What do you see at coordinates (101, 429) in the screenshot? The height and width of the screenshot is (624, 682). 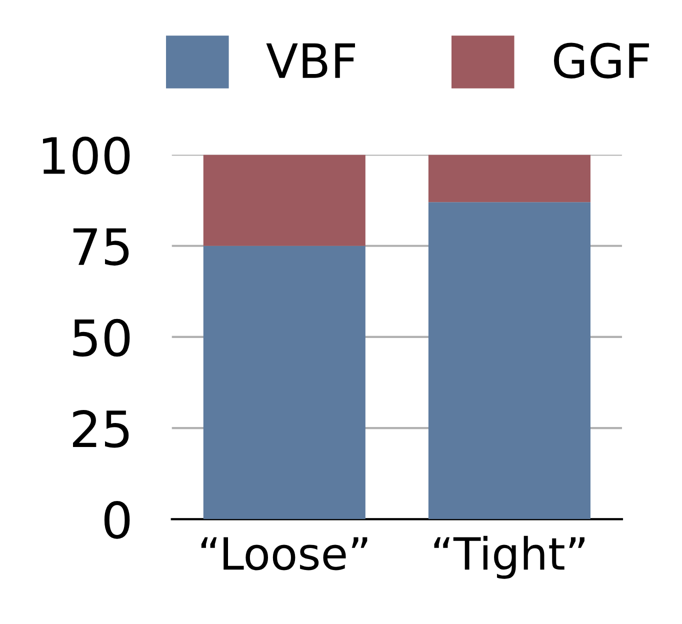 I see `y-tick-label: 25` at bounding box center [101, 429].